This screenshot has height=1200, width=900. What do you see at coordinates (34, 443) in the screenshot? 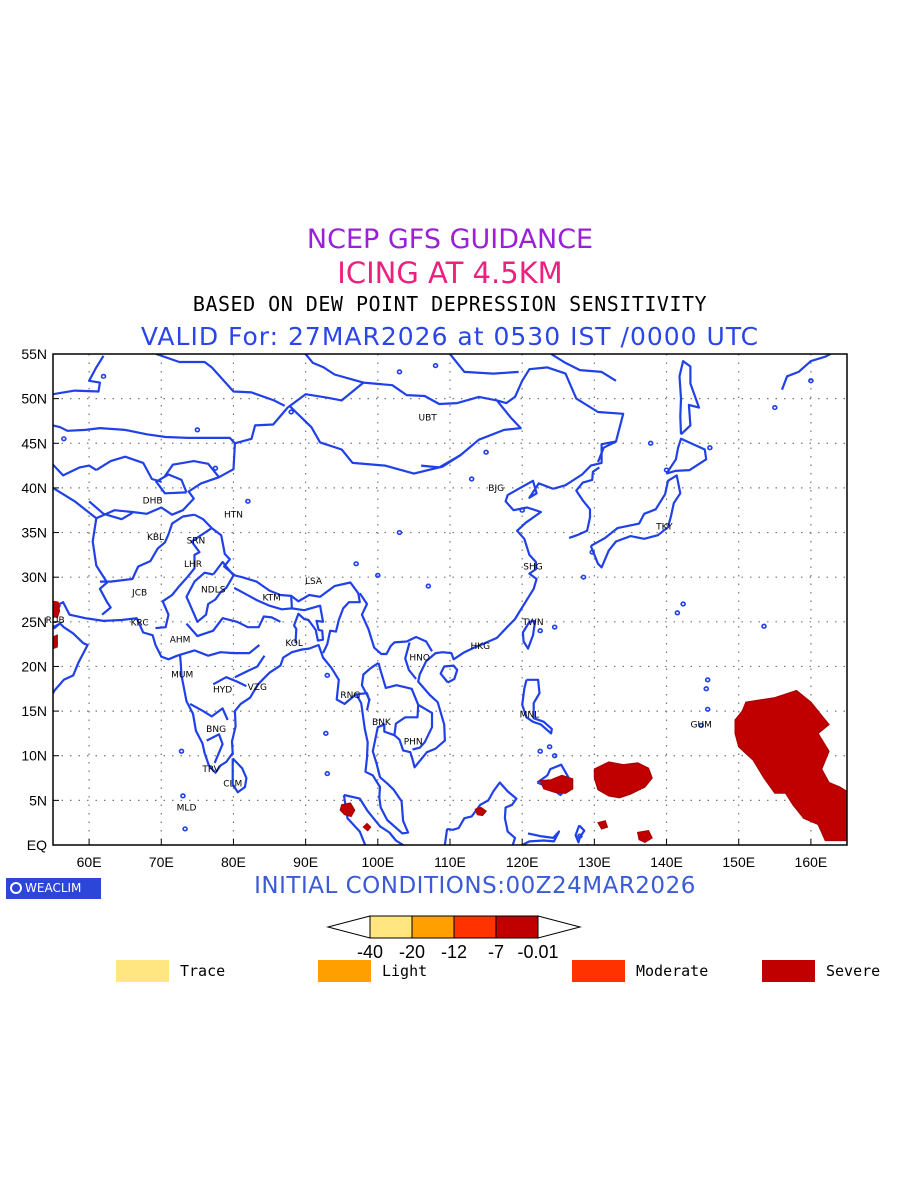
I see `lat-tick-label: 45N` at bounding box center [34, 443].